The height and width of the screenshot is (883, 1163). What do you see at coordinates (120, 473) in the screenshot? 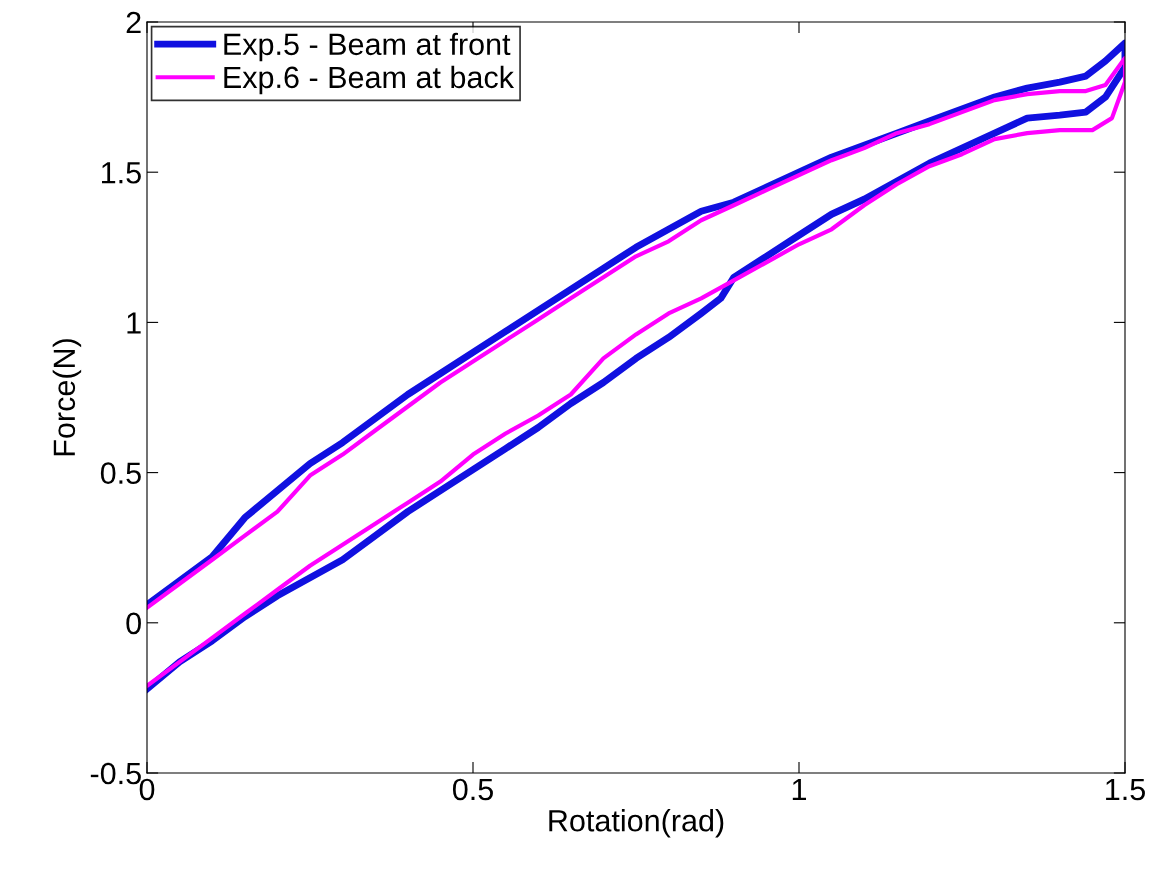
I see `y-tick-label: 0.5` at bounding box center [120, 473].